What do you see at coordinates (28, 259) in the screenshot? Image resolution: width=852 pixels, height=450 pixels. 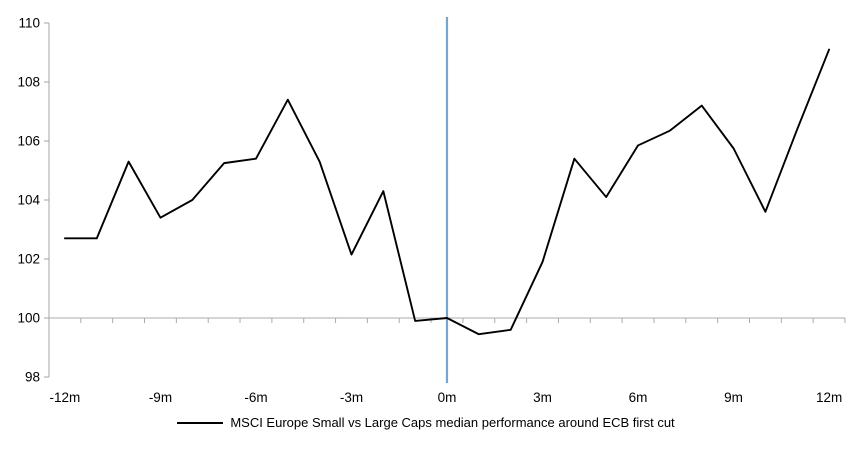 I see `y-tick-label: 102` at bounding box center [28, 259].